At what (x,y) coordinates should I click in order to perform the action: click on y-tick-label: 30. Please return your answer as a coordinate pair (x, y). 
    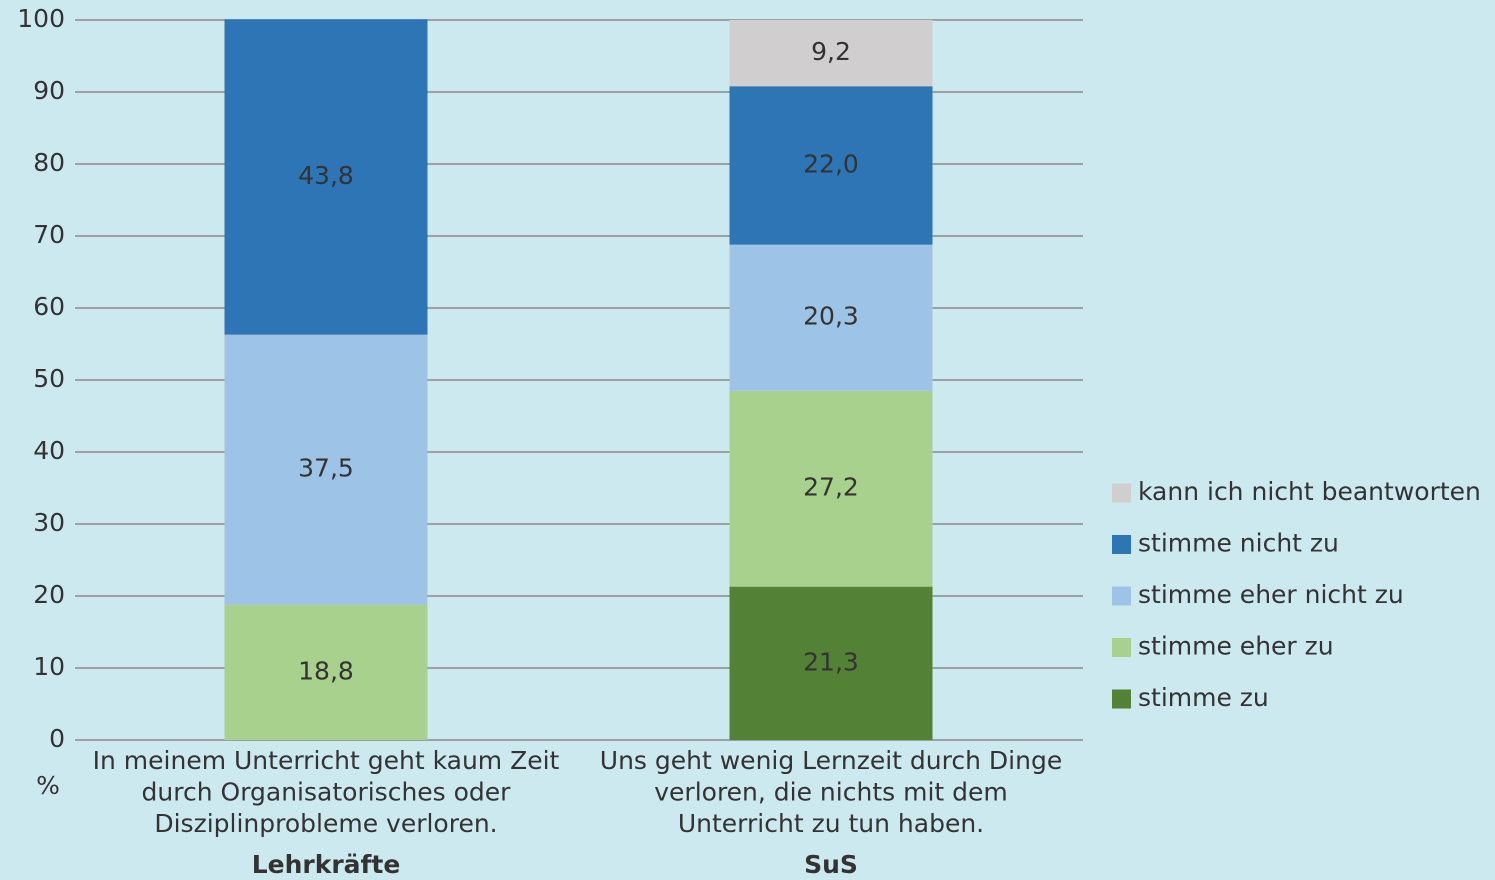
    Looking at the image, I should click on (49, 522).